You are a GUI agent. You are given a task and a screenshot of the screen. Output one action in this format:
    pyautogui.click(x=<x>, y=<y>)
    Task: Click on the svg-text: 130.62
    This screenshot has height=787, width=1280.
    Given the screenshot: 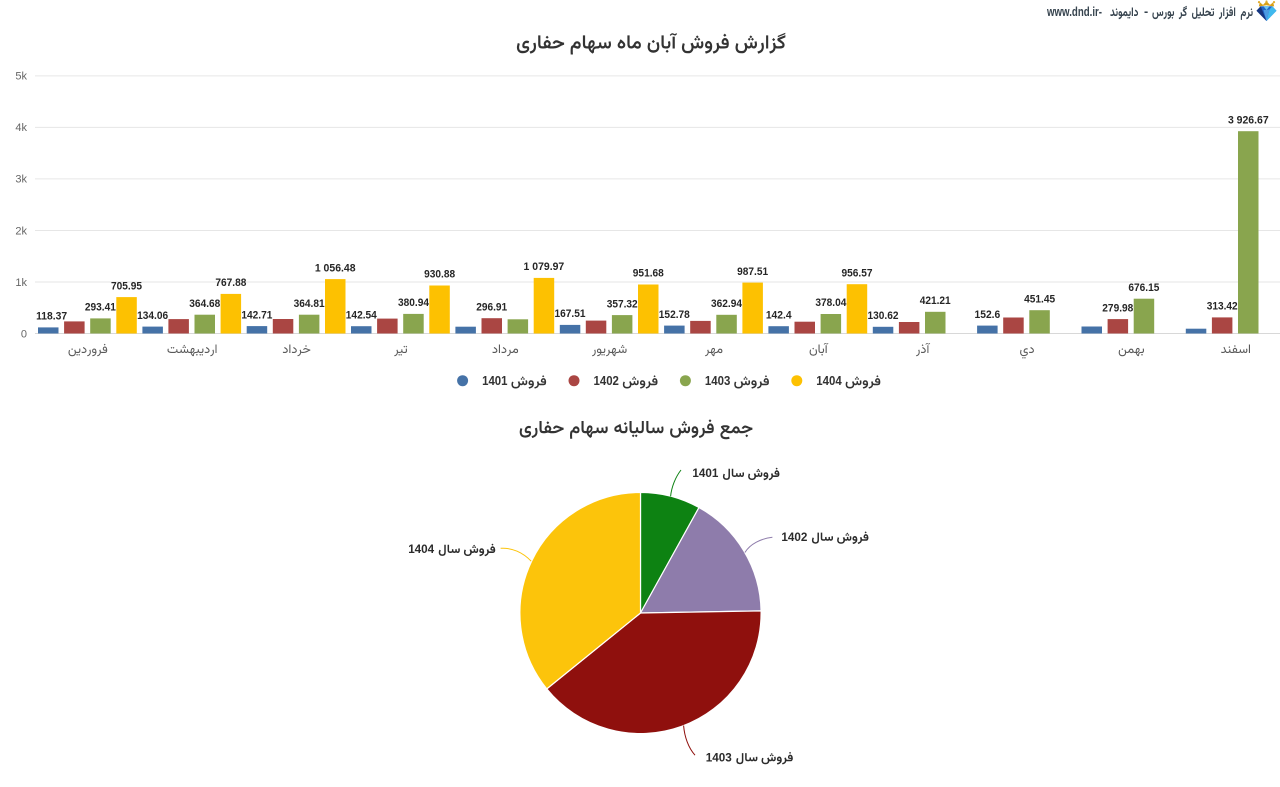 What is the action you would take?
    pyautogui.click(x=883, y=316)
    